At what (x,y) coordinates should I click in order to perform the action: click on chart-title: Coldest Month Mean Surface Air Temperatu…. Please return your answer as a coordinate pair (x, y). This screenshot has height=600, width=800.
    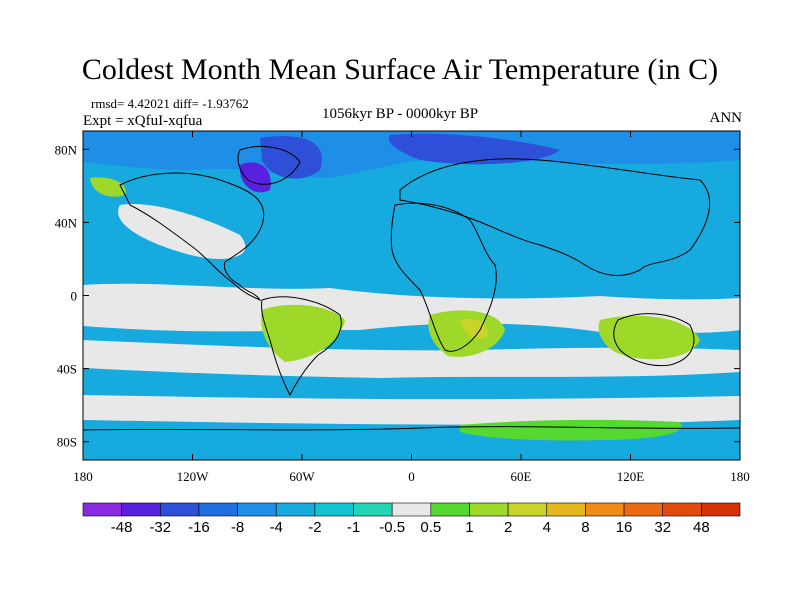
    Looking at the image, I should click on (400, 69).